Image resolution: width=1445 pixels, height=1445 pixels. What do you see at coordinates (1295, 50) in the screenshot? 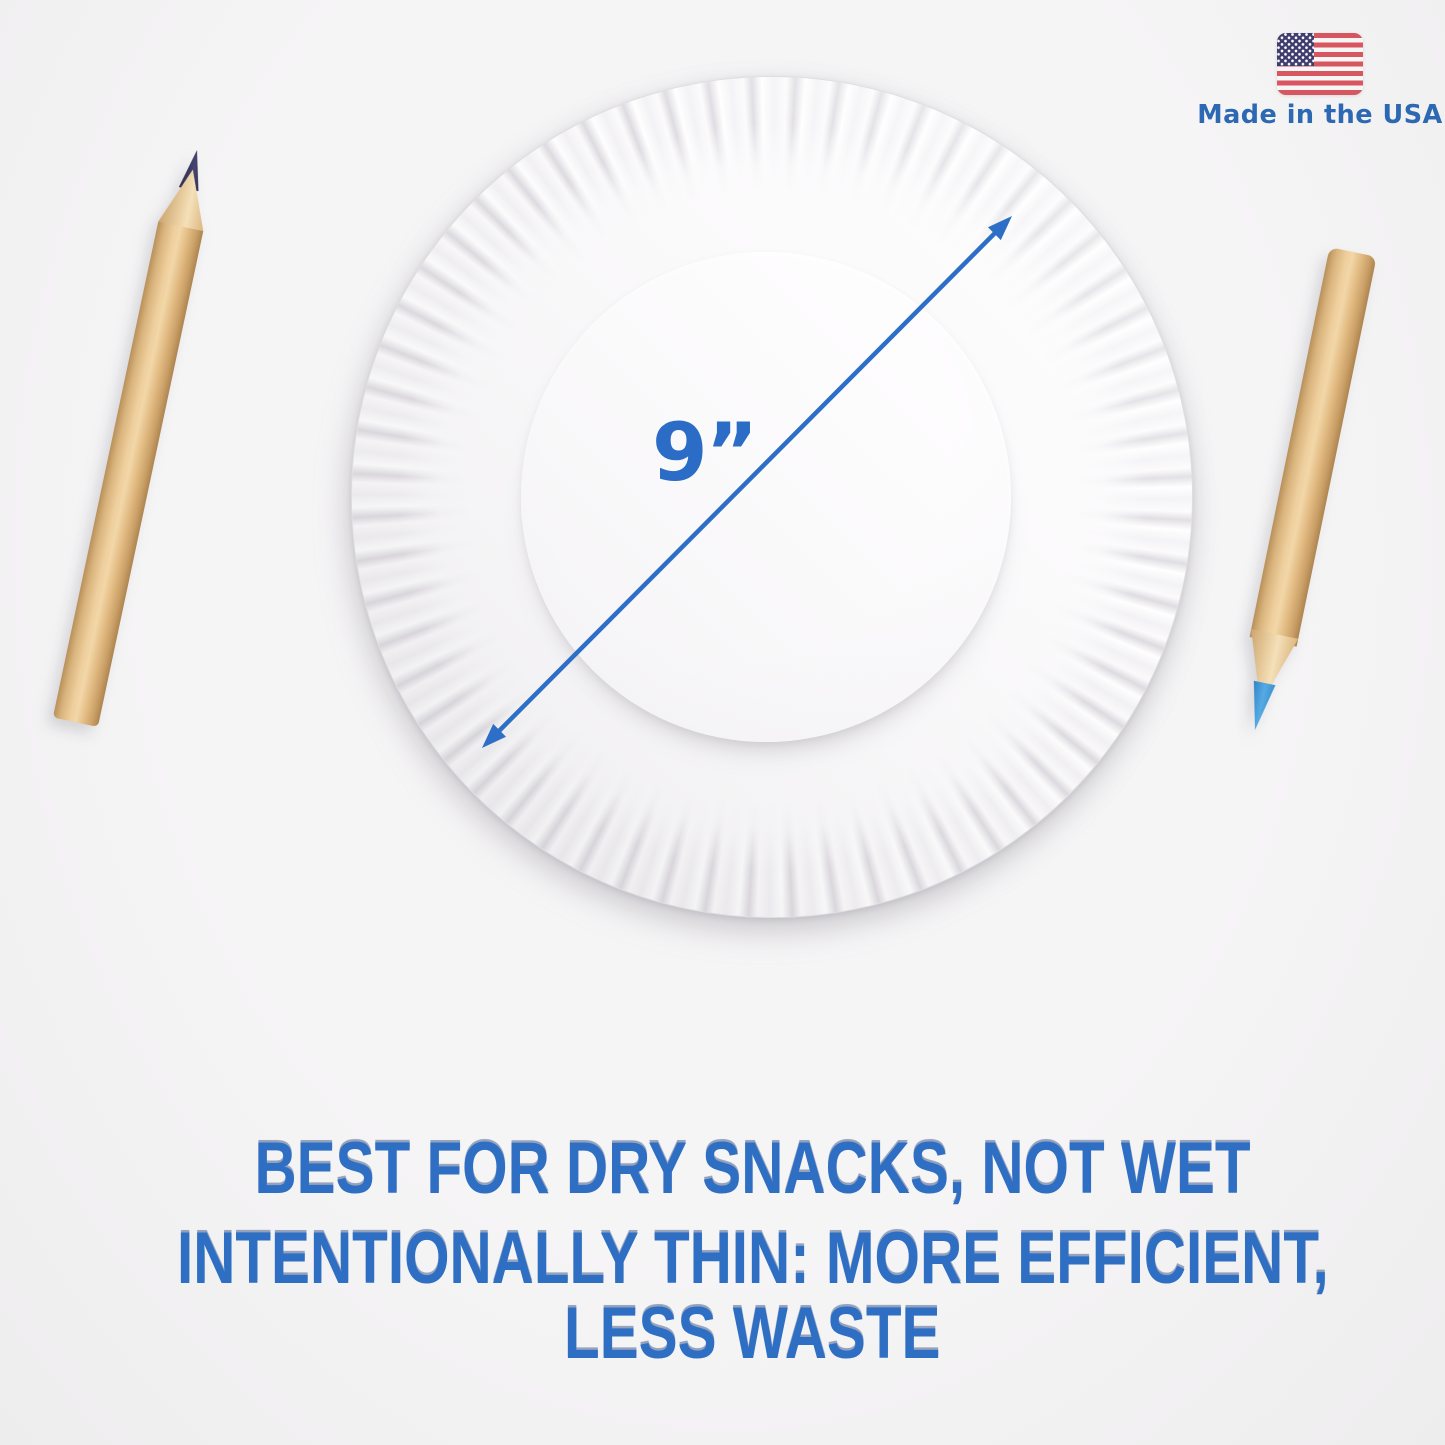
I see `flag-canton-stars` at bounding box center [1295, 50].